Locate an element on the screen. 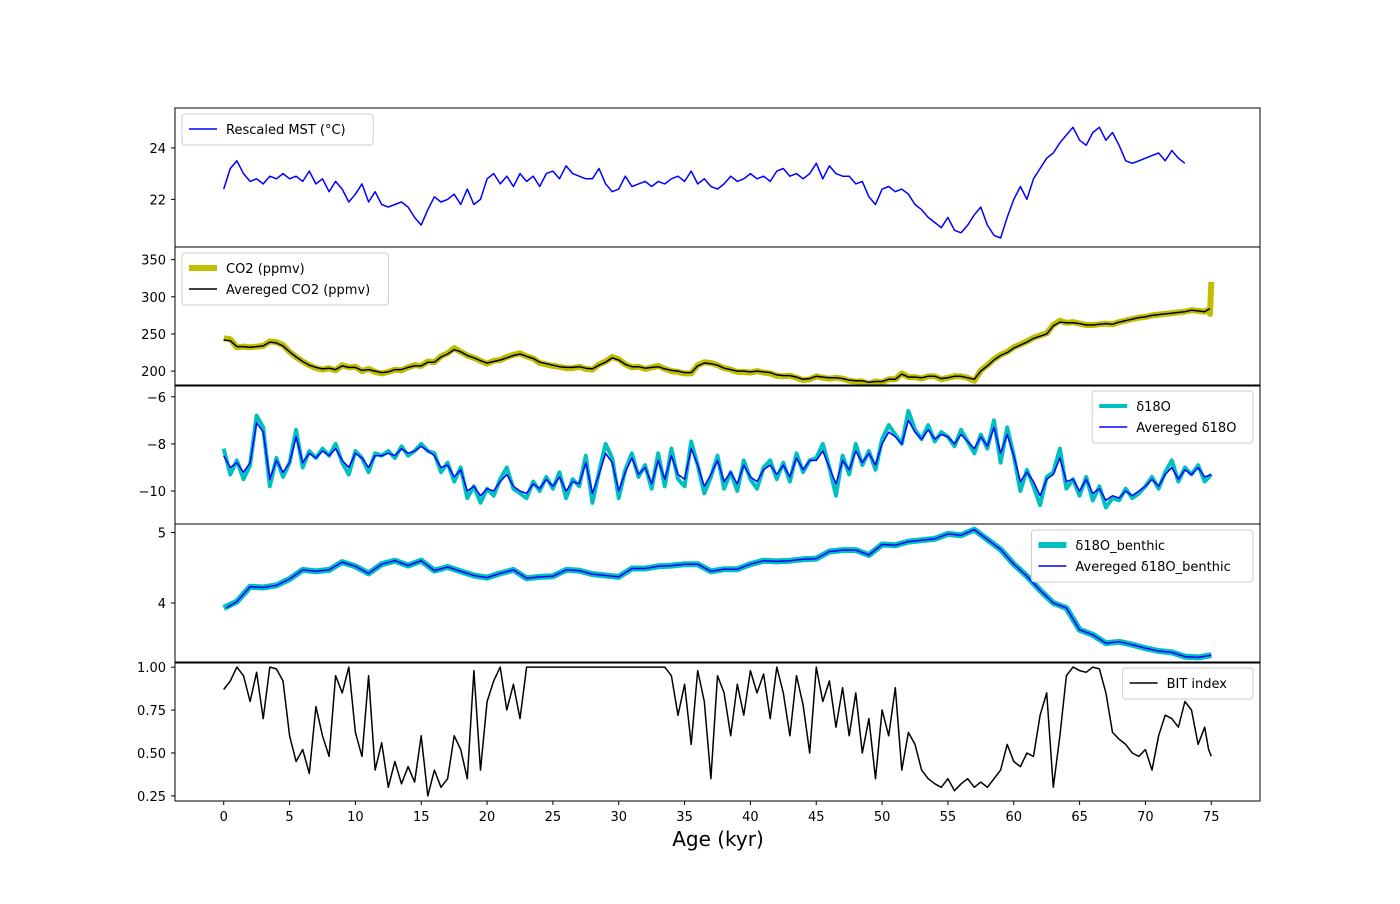 The height and width of the screenshot is (904, 1400). legend-label: Avereged δ18O_benthic is located at coordinates (1152, 567).